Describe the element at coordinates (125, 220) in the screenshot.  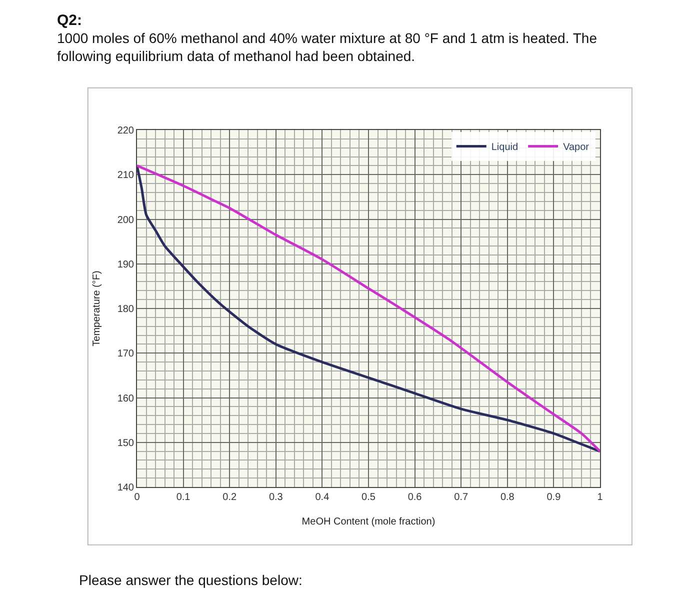
I see `y-tick-label: 200` at that location.